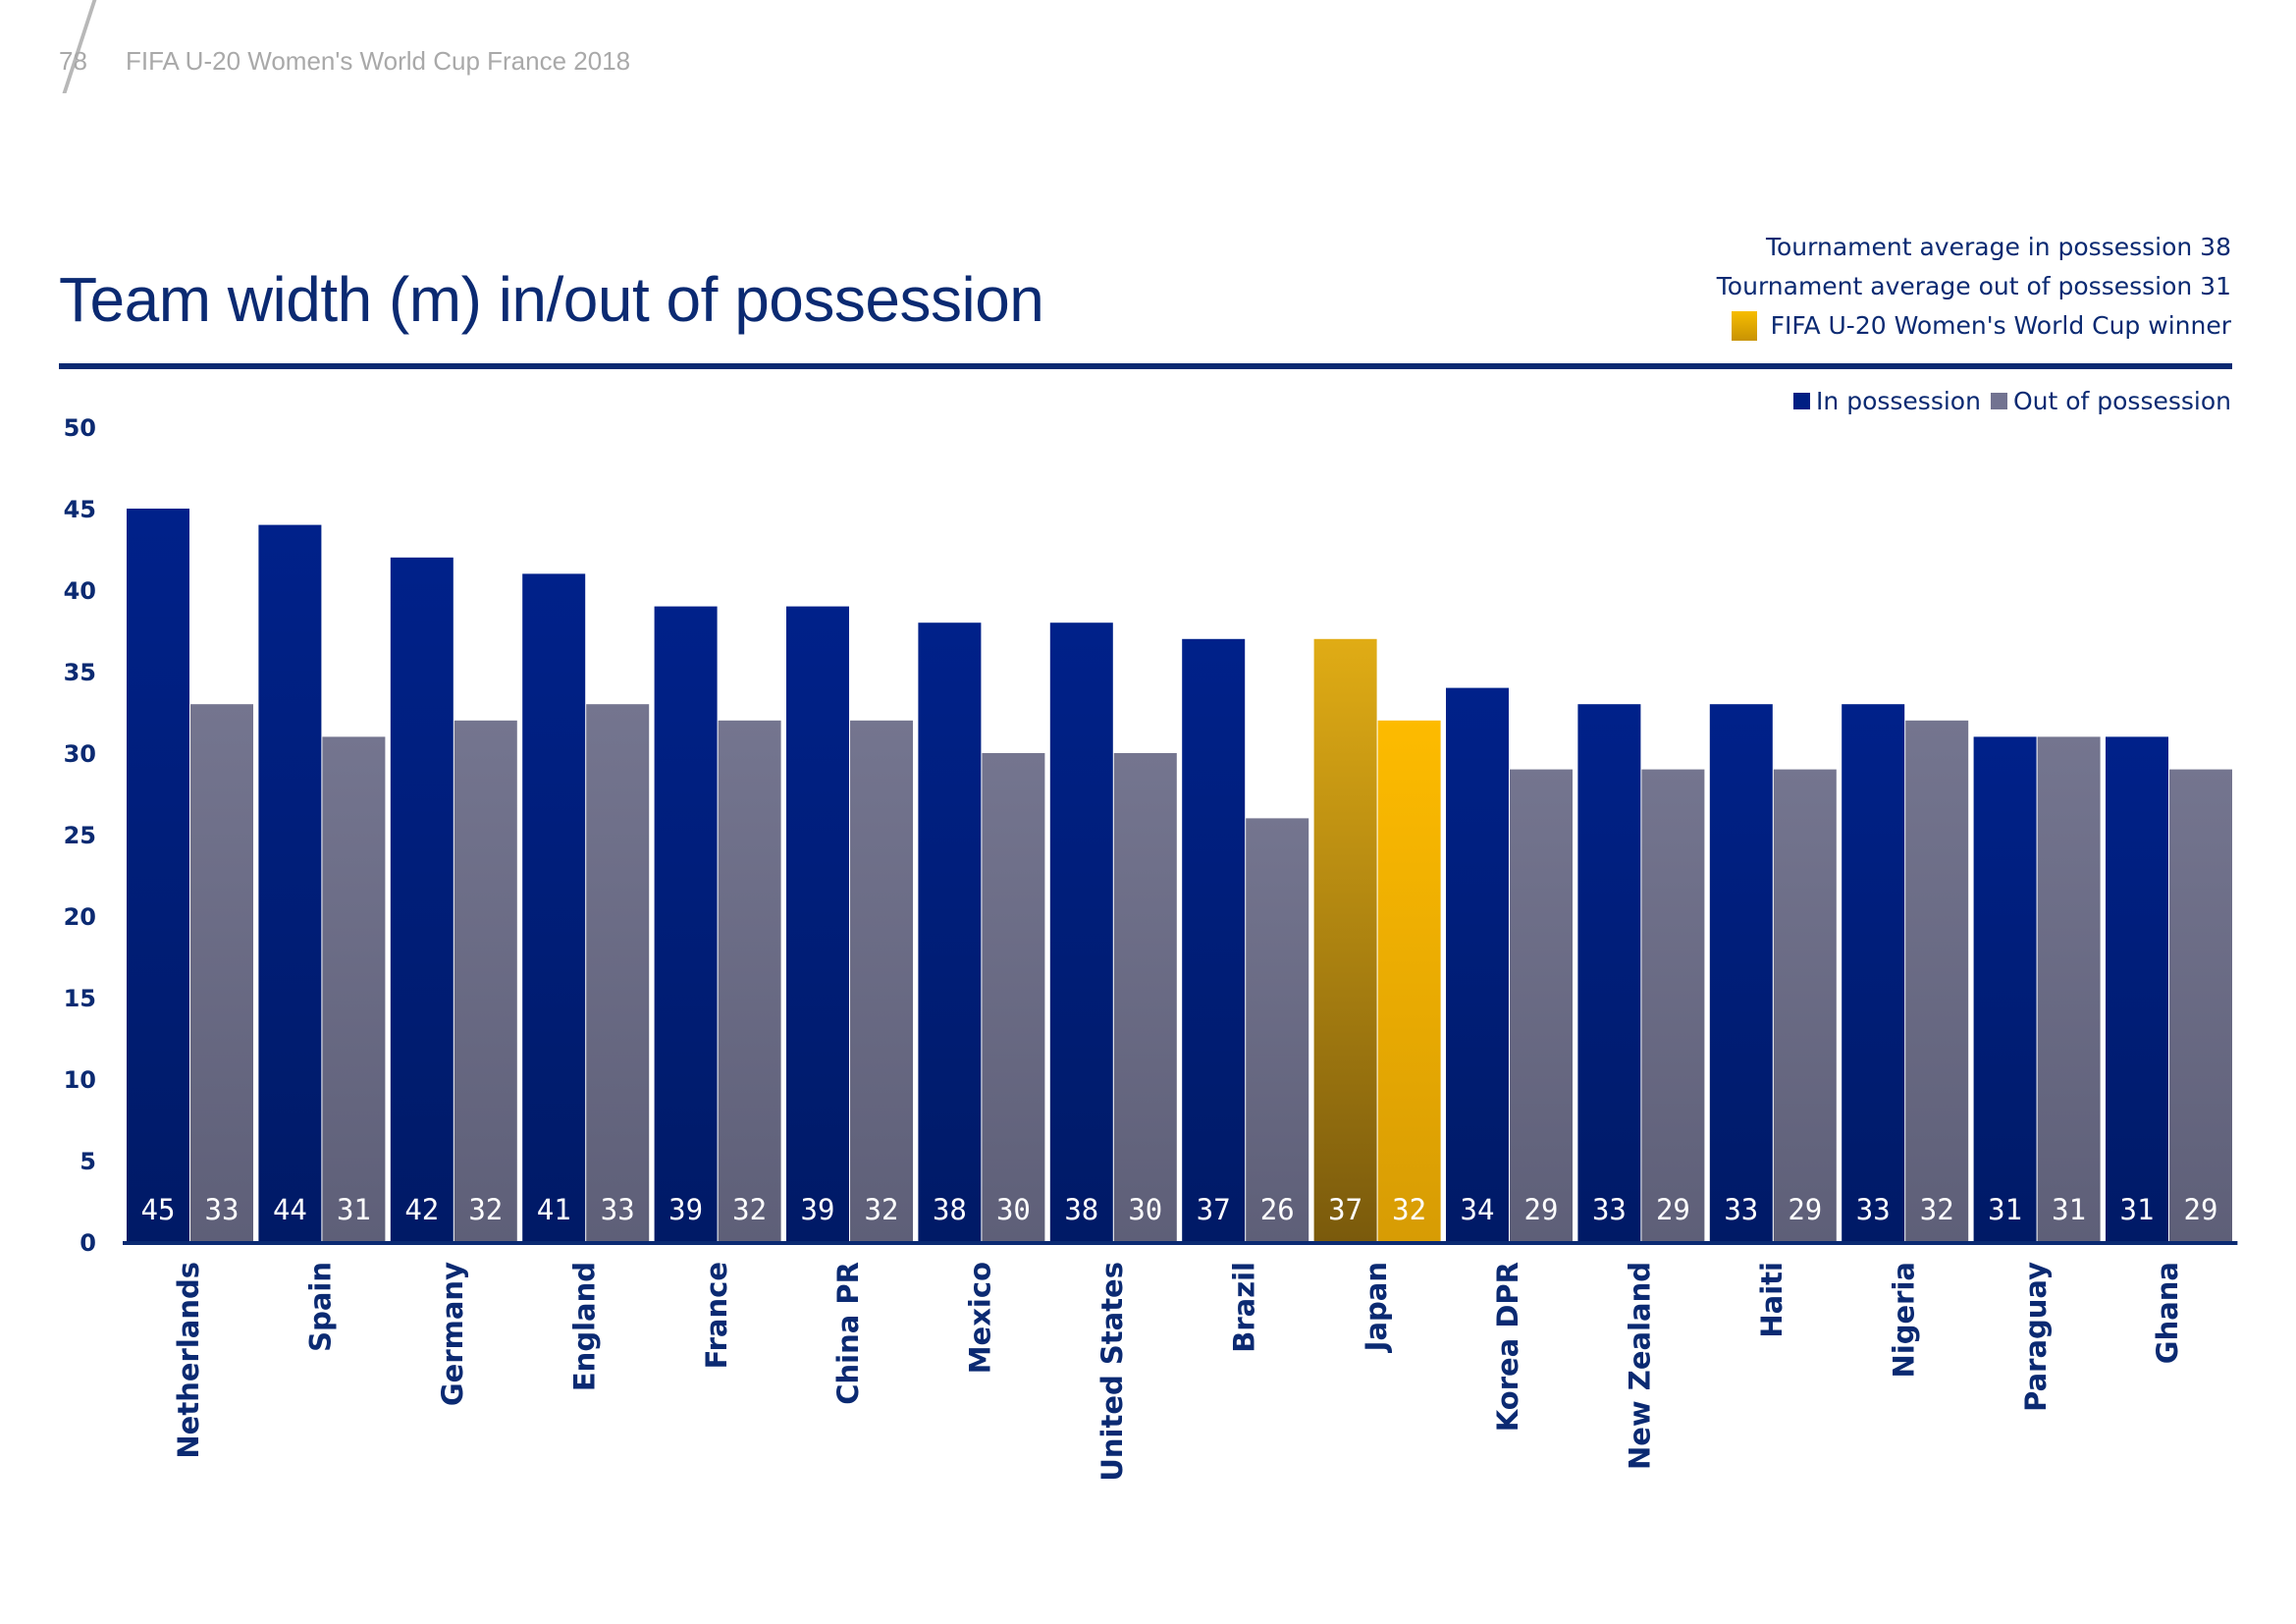 This screenshot has height=1624, width=2296. I want to click on x-tick-label: Ghana, so click(2167, 1313).